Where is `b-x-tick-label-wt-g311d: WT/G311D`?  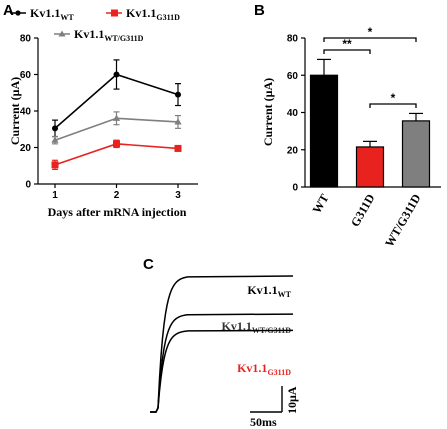 b-x-tick-label-wt-g311d: WT/G311D is located at coordinates (403, 220).